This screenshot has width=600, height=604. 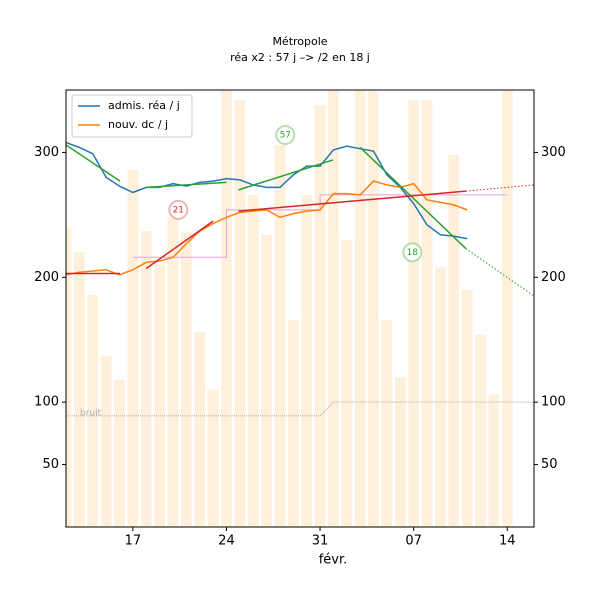 What do you see at coordinates (553, 152) in the screenshot?
I see `y2-tick-label: 300` at bounding box center [553, 152].